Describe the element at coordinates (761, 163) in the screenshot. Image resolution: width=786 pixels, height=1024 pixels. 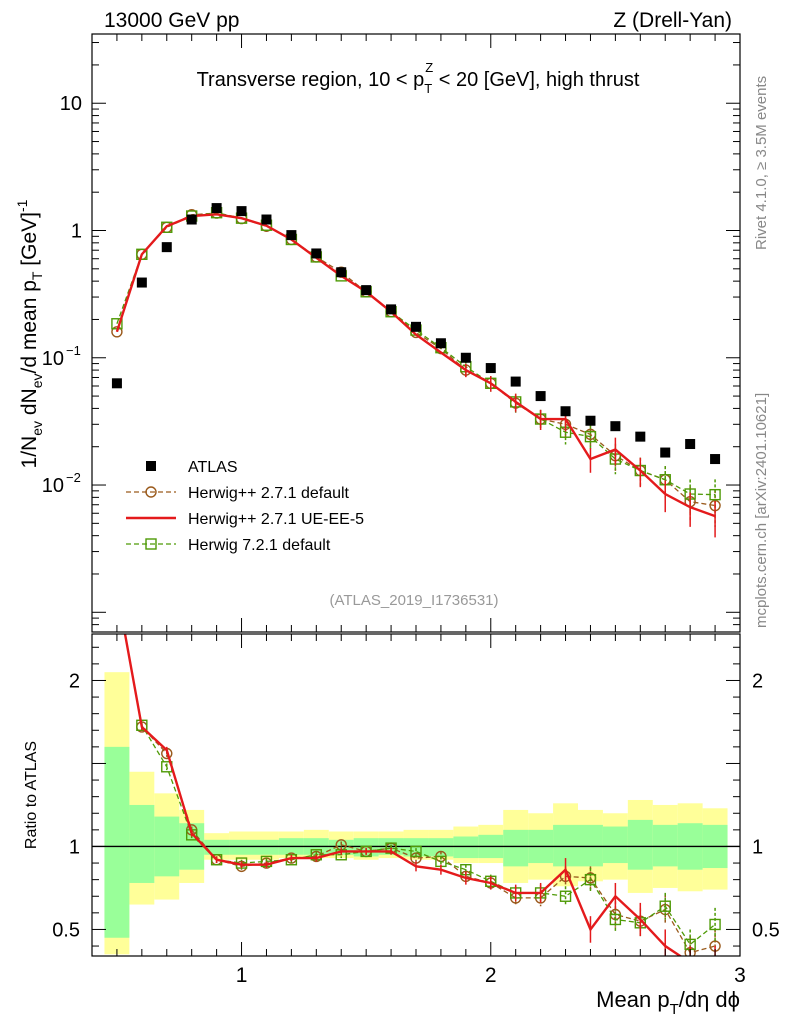
I see `rivet-version-label: Rivet 4.1.0, ≥ 3.5M events` at that location.